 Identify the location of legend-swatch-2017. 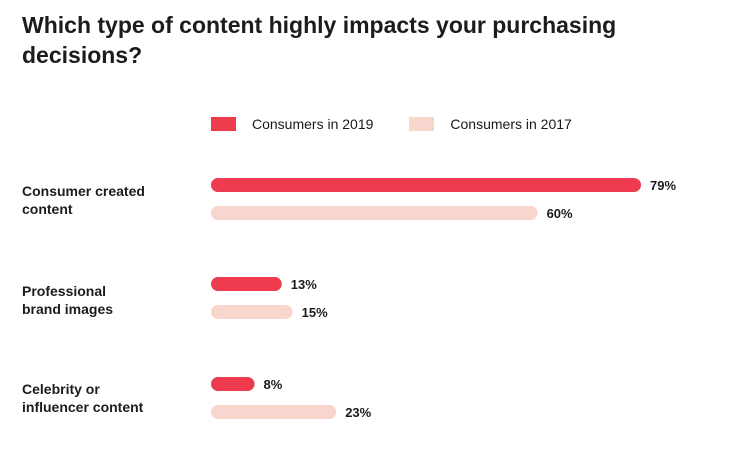
(422, 124).